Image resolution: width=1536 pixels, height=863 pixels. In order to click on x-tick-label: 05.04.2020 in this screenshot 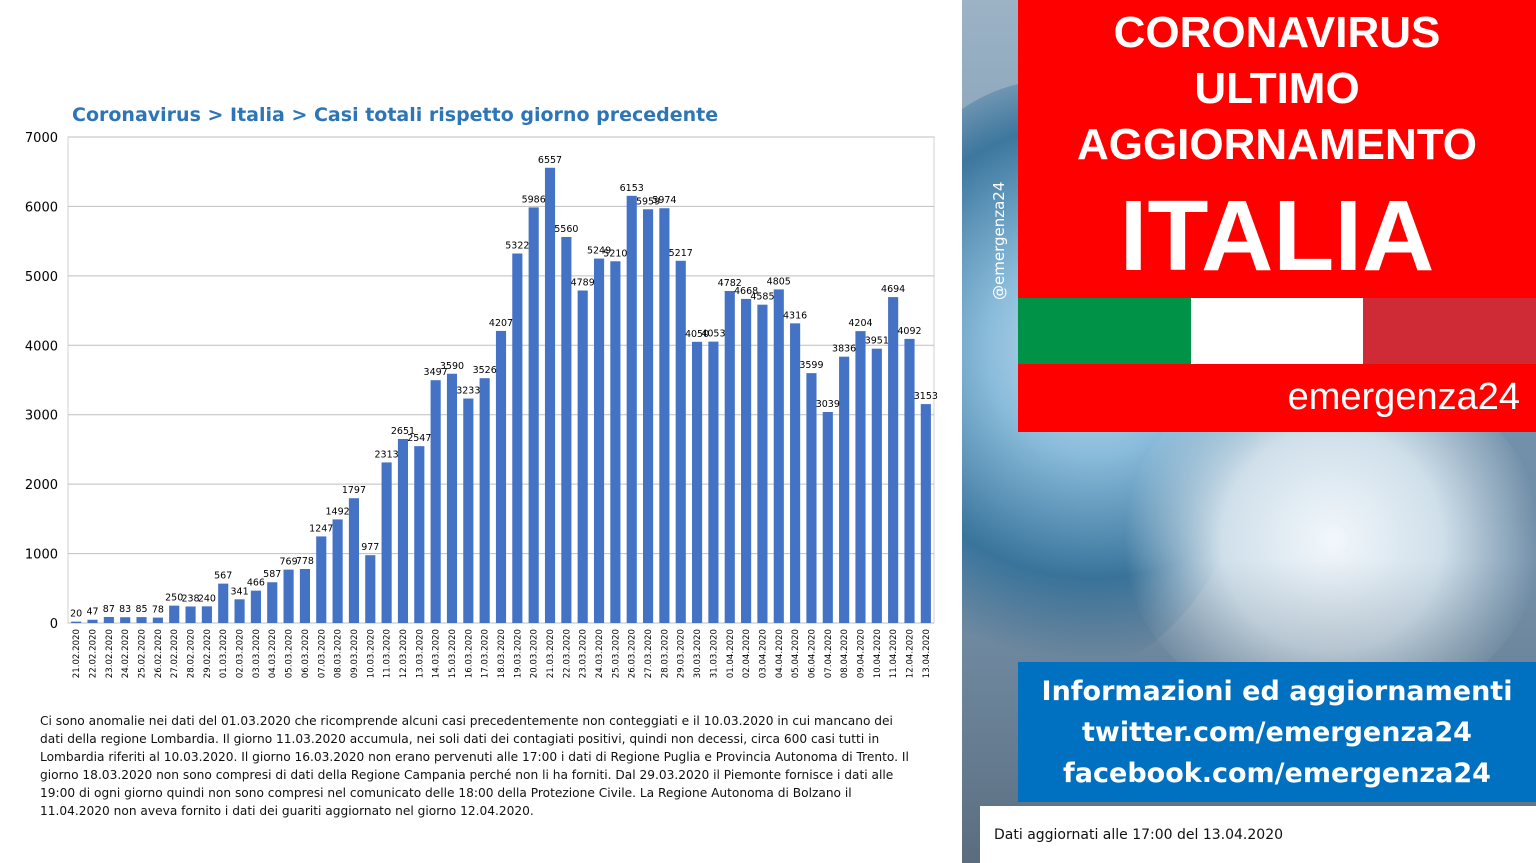, I will do `click(796, 653)`.